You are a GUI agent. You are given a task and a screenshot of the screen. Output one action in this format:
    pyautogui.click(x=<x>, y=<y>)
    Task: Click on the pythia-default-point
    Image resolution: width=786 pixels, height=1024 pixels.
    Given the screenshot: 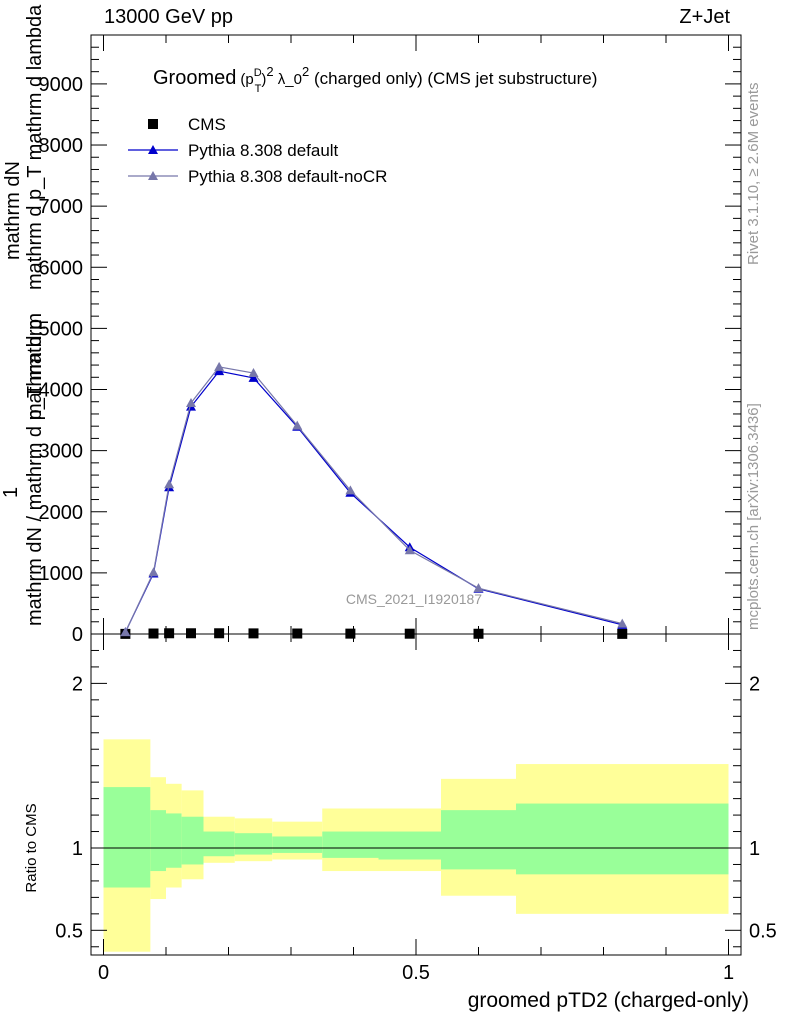 What is the action you would take?
    pyautogui.click(x=253, y=377)
    